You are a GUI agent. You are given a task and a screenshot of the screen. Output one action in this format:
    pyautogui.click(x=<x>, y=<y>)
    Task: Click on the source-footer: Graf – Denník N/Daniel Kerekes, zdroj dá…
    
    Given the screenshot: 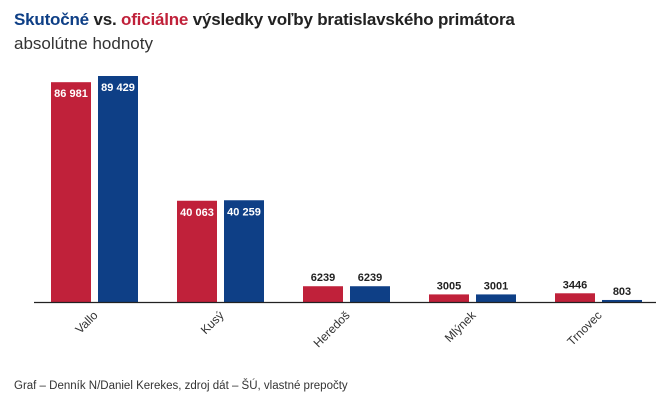 What is the action you would take?
    pyautogui.click(x=181, y=386)
    